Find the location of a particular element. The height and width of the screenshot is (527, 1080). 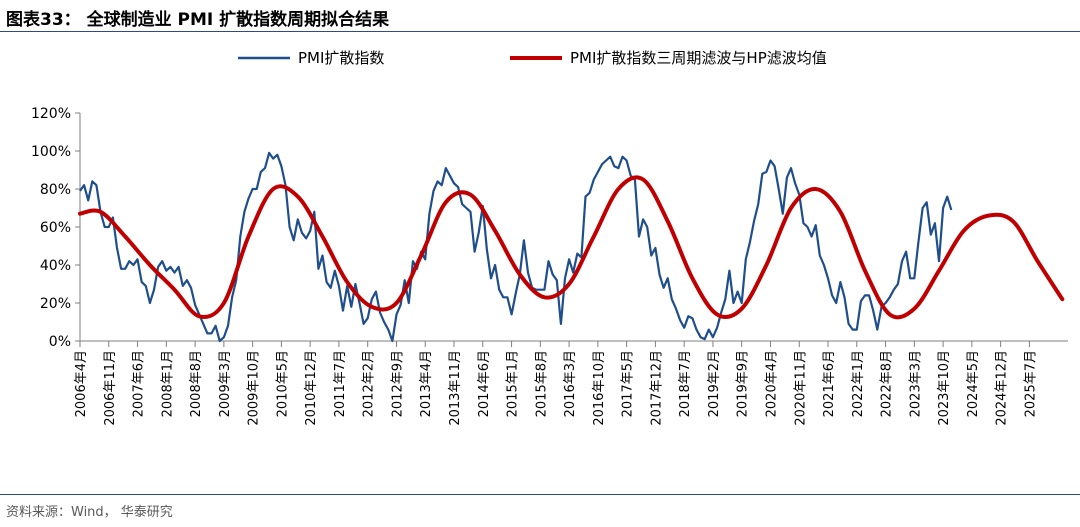

x-tick-label: 2017年12月 is located at coordinates (656, 388).